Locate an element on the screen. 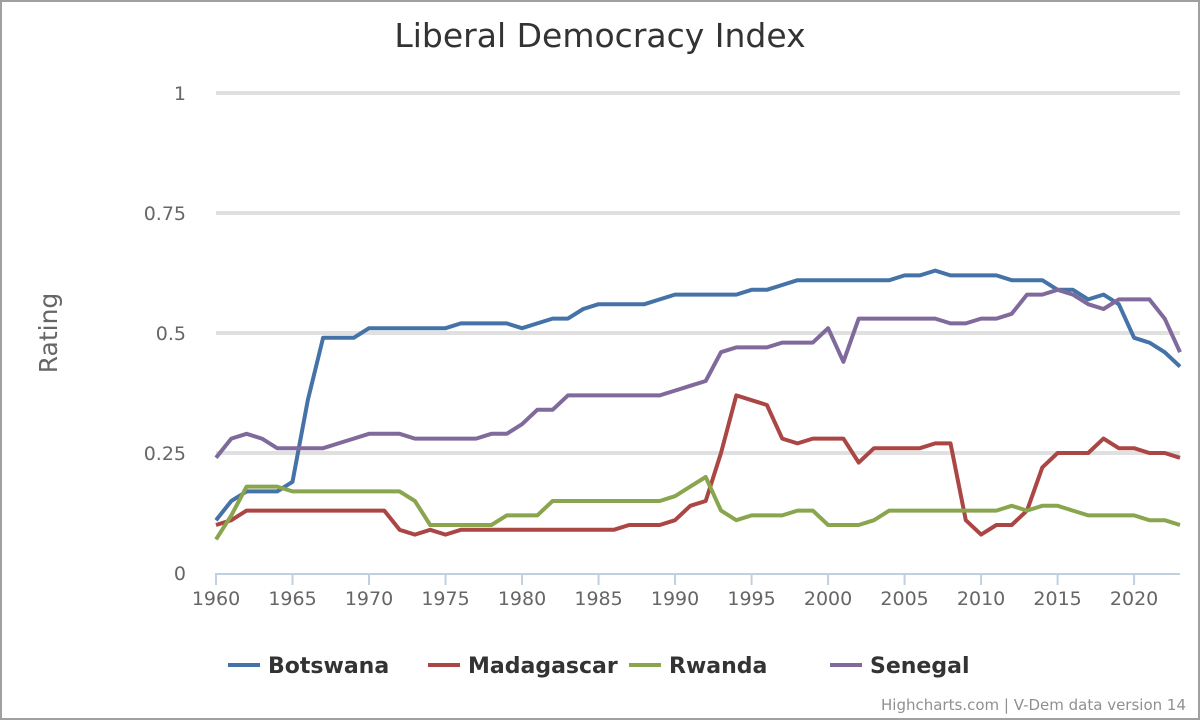 The image size is (1200, 720). x-tick-label: 1960 is located at coordinates (216, 599).